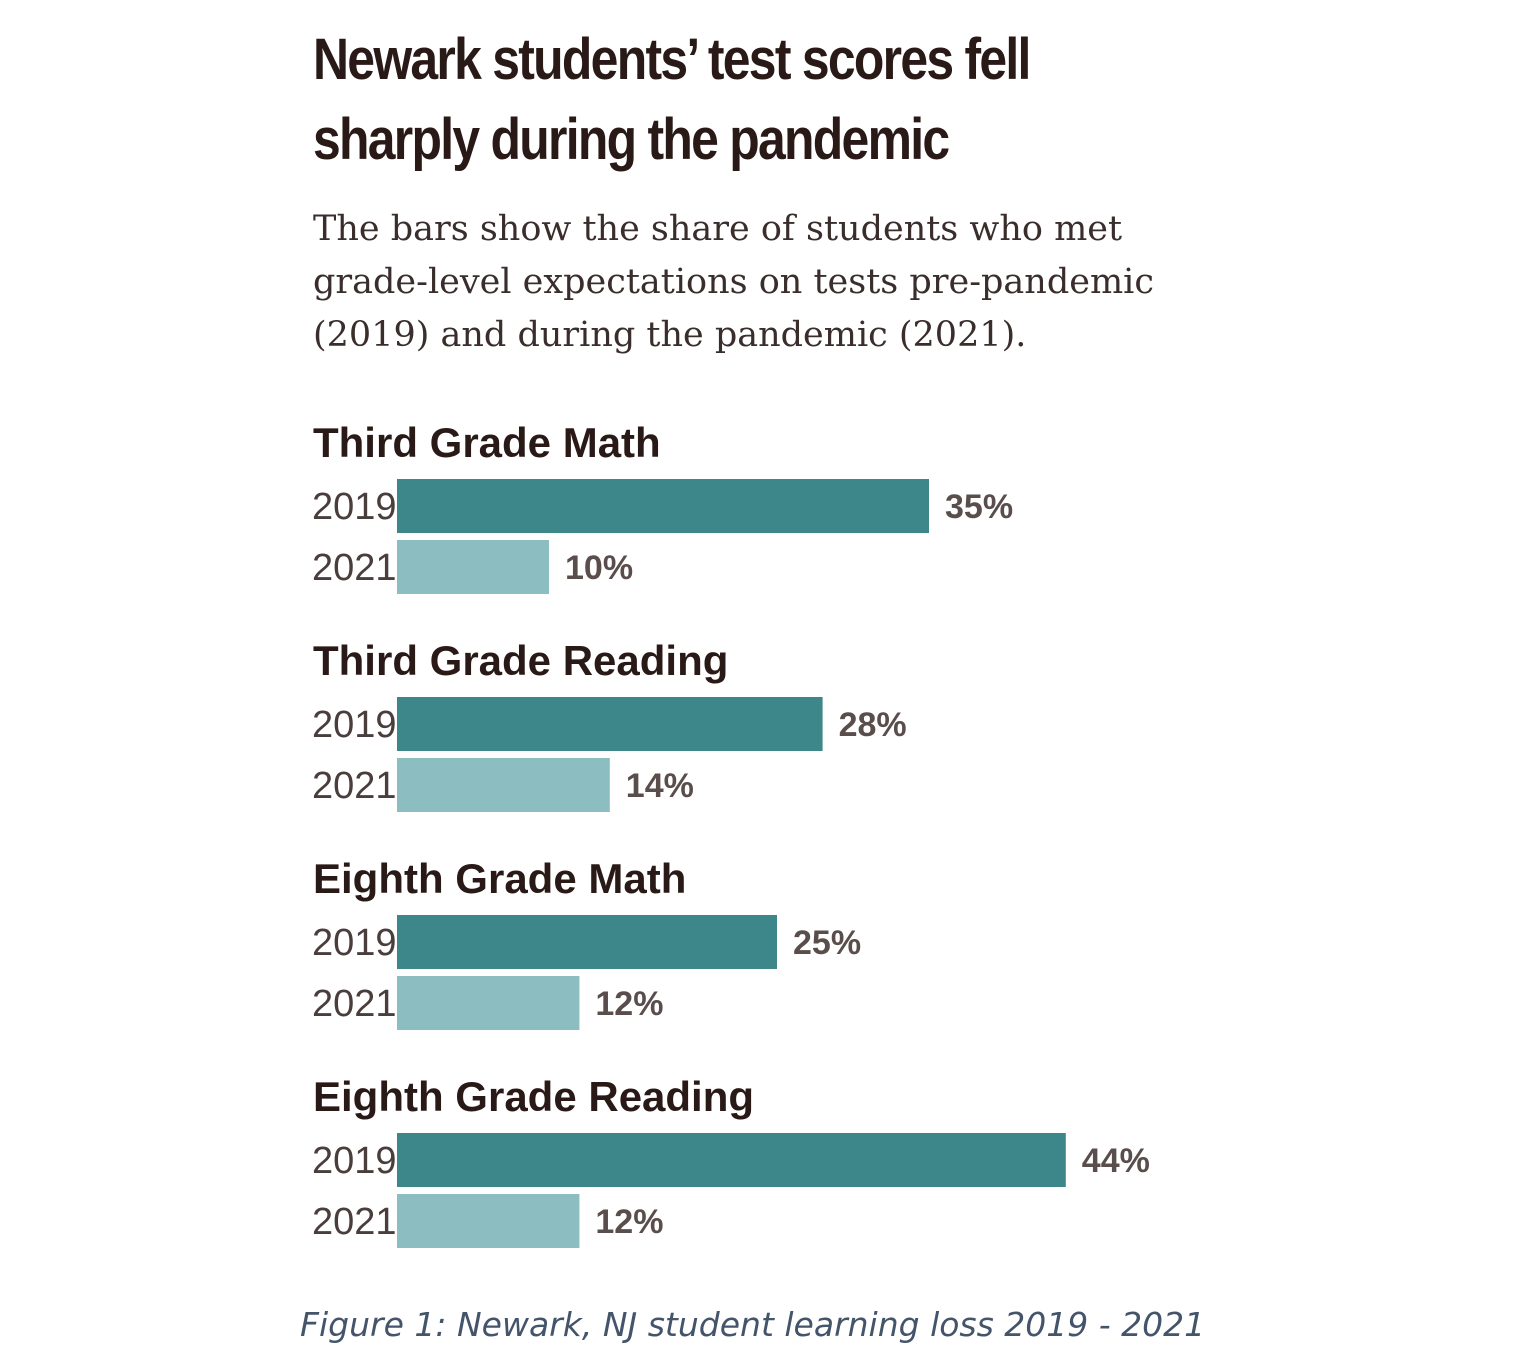 The height and width of the screenshot is (1370, 1526). What do you see at coordinates (520, 660) in the screenshot?
I see `group-title: Third Grade Reading` at bounding box center [520, 660].